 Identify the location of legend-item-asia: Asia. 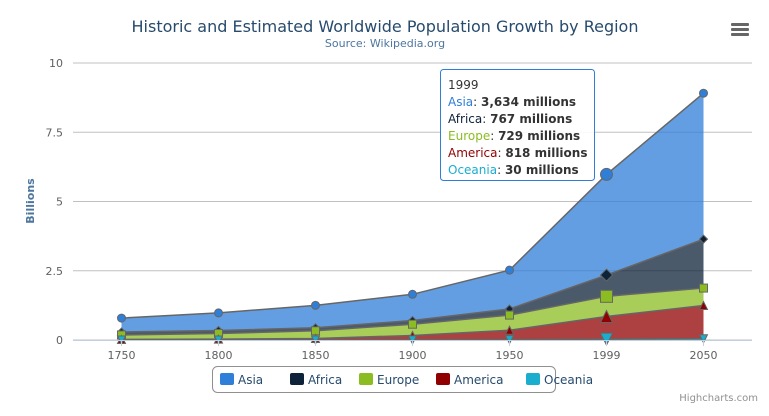
(241, 380).